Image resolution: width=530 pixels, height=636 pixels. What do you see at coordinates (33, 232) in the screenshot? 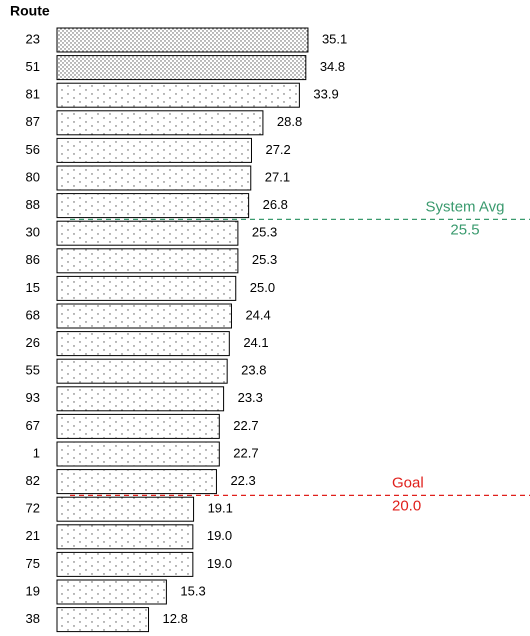
I see `y-tick-label: 30` at bounding box center [33, 232].